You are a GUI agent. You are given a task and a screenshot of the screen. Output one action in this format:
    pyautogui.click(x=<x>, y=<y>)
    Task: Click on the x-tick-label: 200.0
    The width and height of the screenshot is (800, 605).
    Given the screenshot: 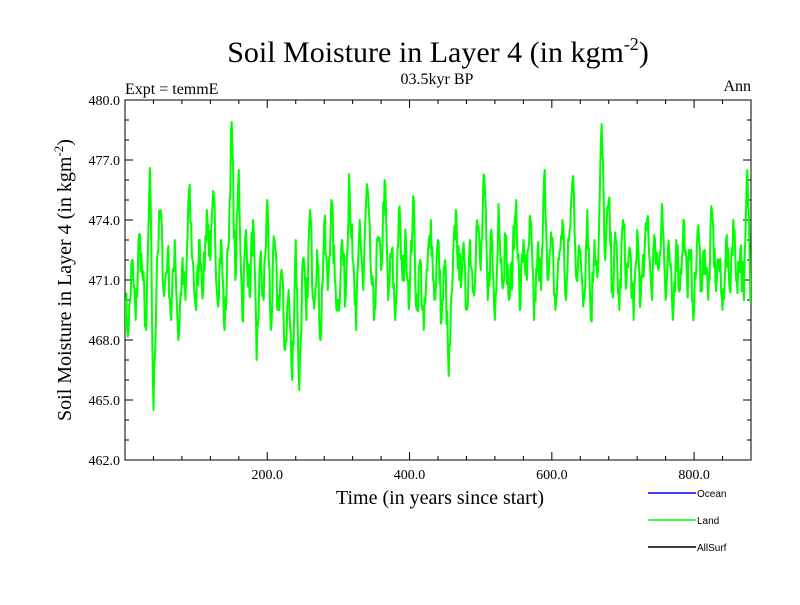 What is the action you would take?
    pyautogui.click(x=268, y=475)
    